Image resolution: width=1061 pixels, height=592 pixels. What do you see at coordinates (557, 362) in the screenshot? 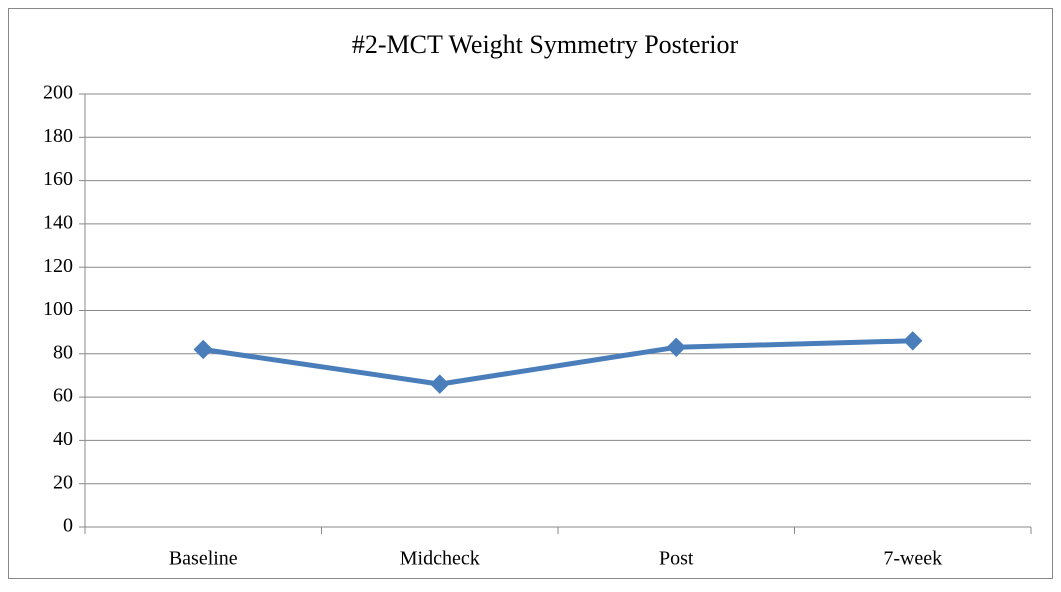
I see `line` at bounding box center [557, 362].